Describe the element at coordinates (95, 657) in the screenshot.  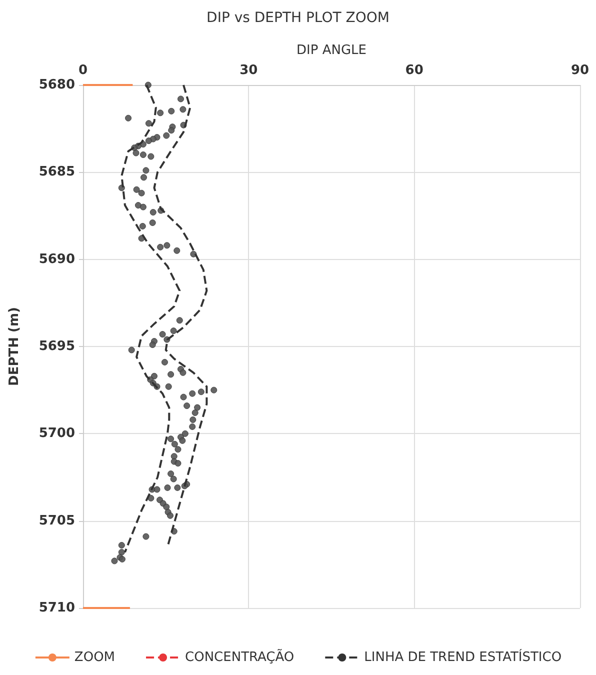
I see `legend-label: ZOOM` at that location.